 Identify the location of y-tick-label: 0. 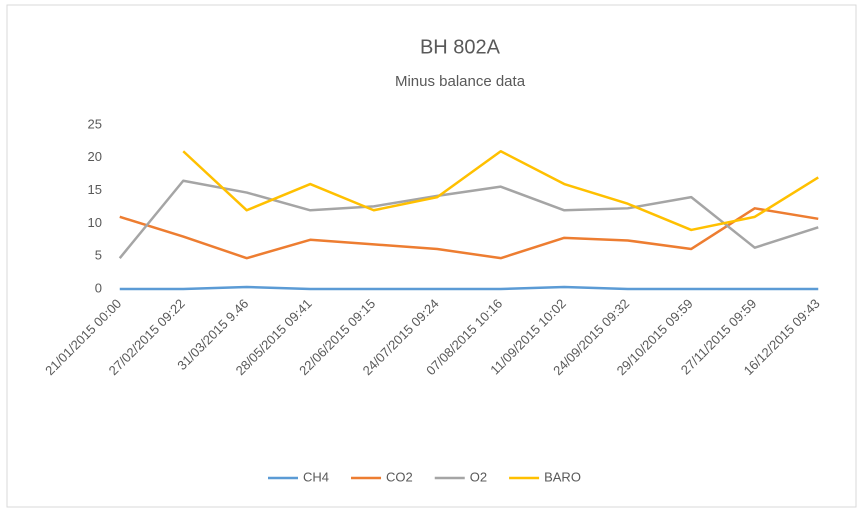
(98, 287).